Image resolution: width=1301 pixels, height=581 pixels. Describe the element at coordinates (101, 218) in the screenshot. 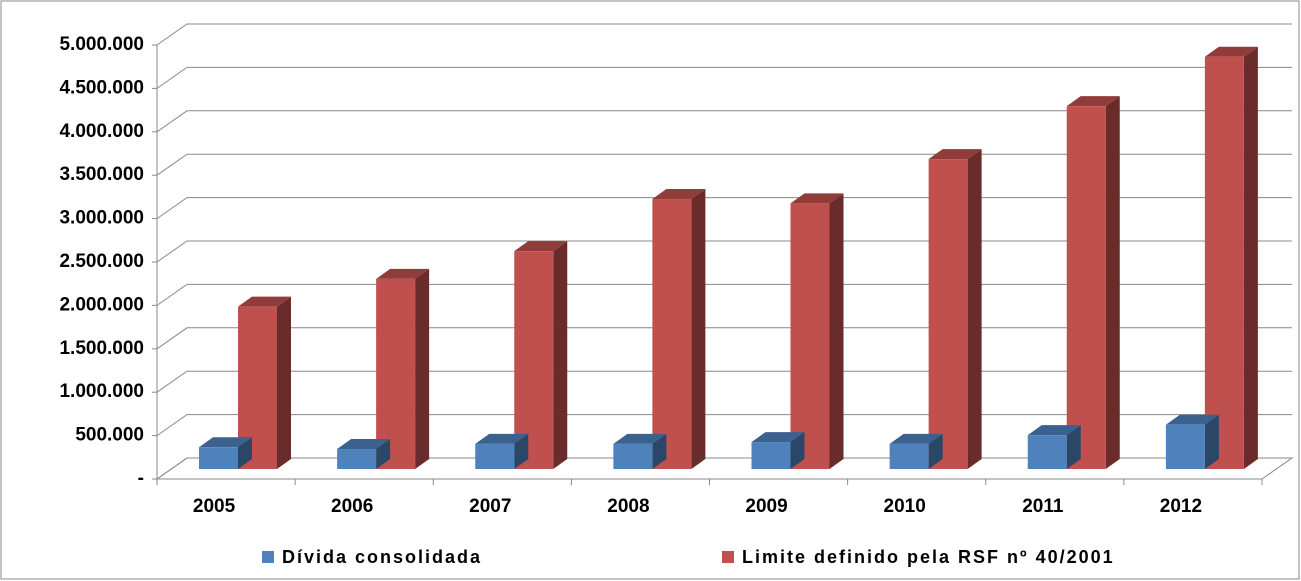

I see `y-tick-label: 3.000.000` at that location.